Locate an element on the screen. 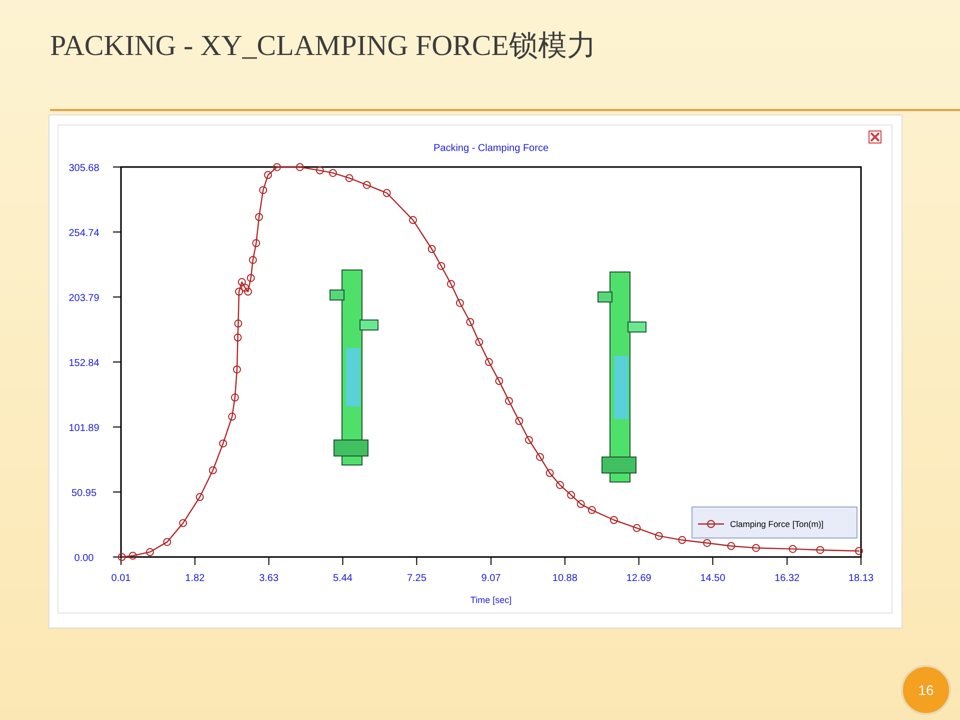 This screenshot has width=960, height=720. y-tick-label: 254.74 is located at coordinates (84, 233).